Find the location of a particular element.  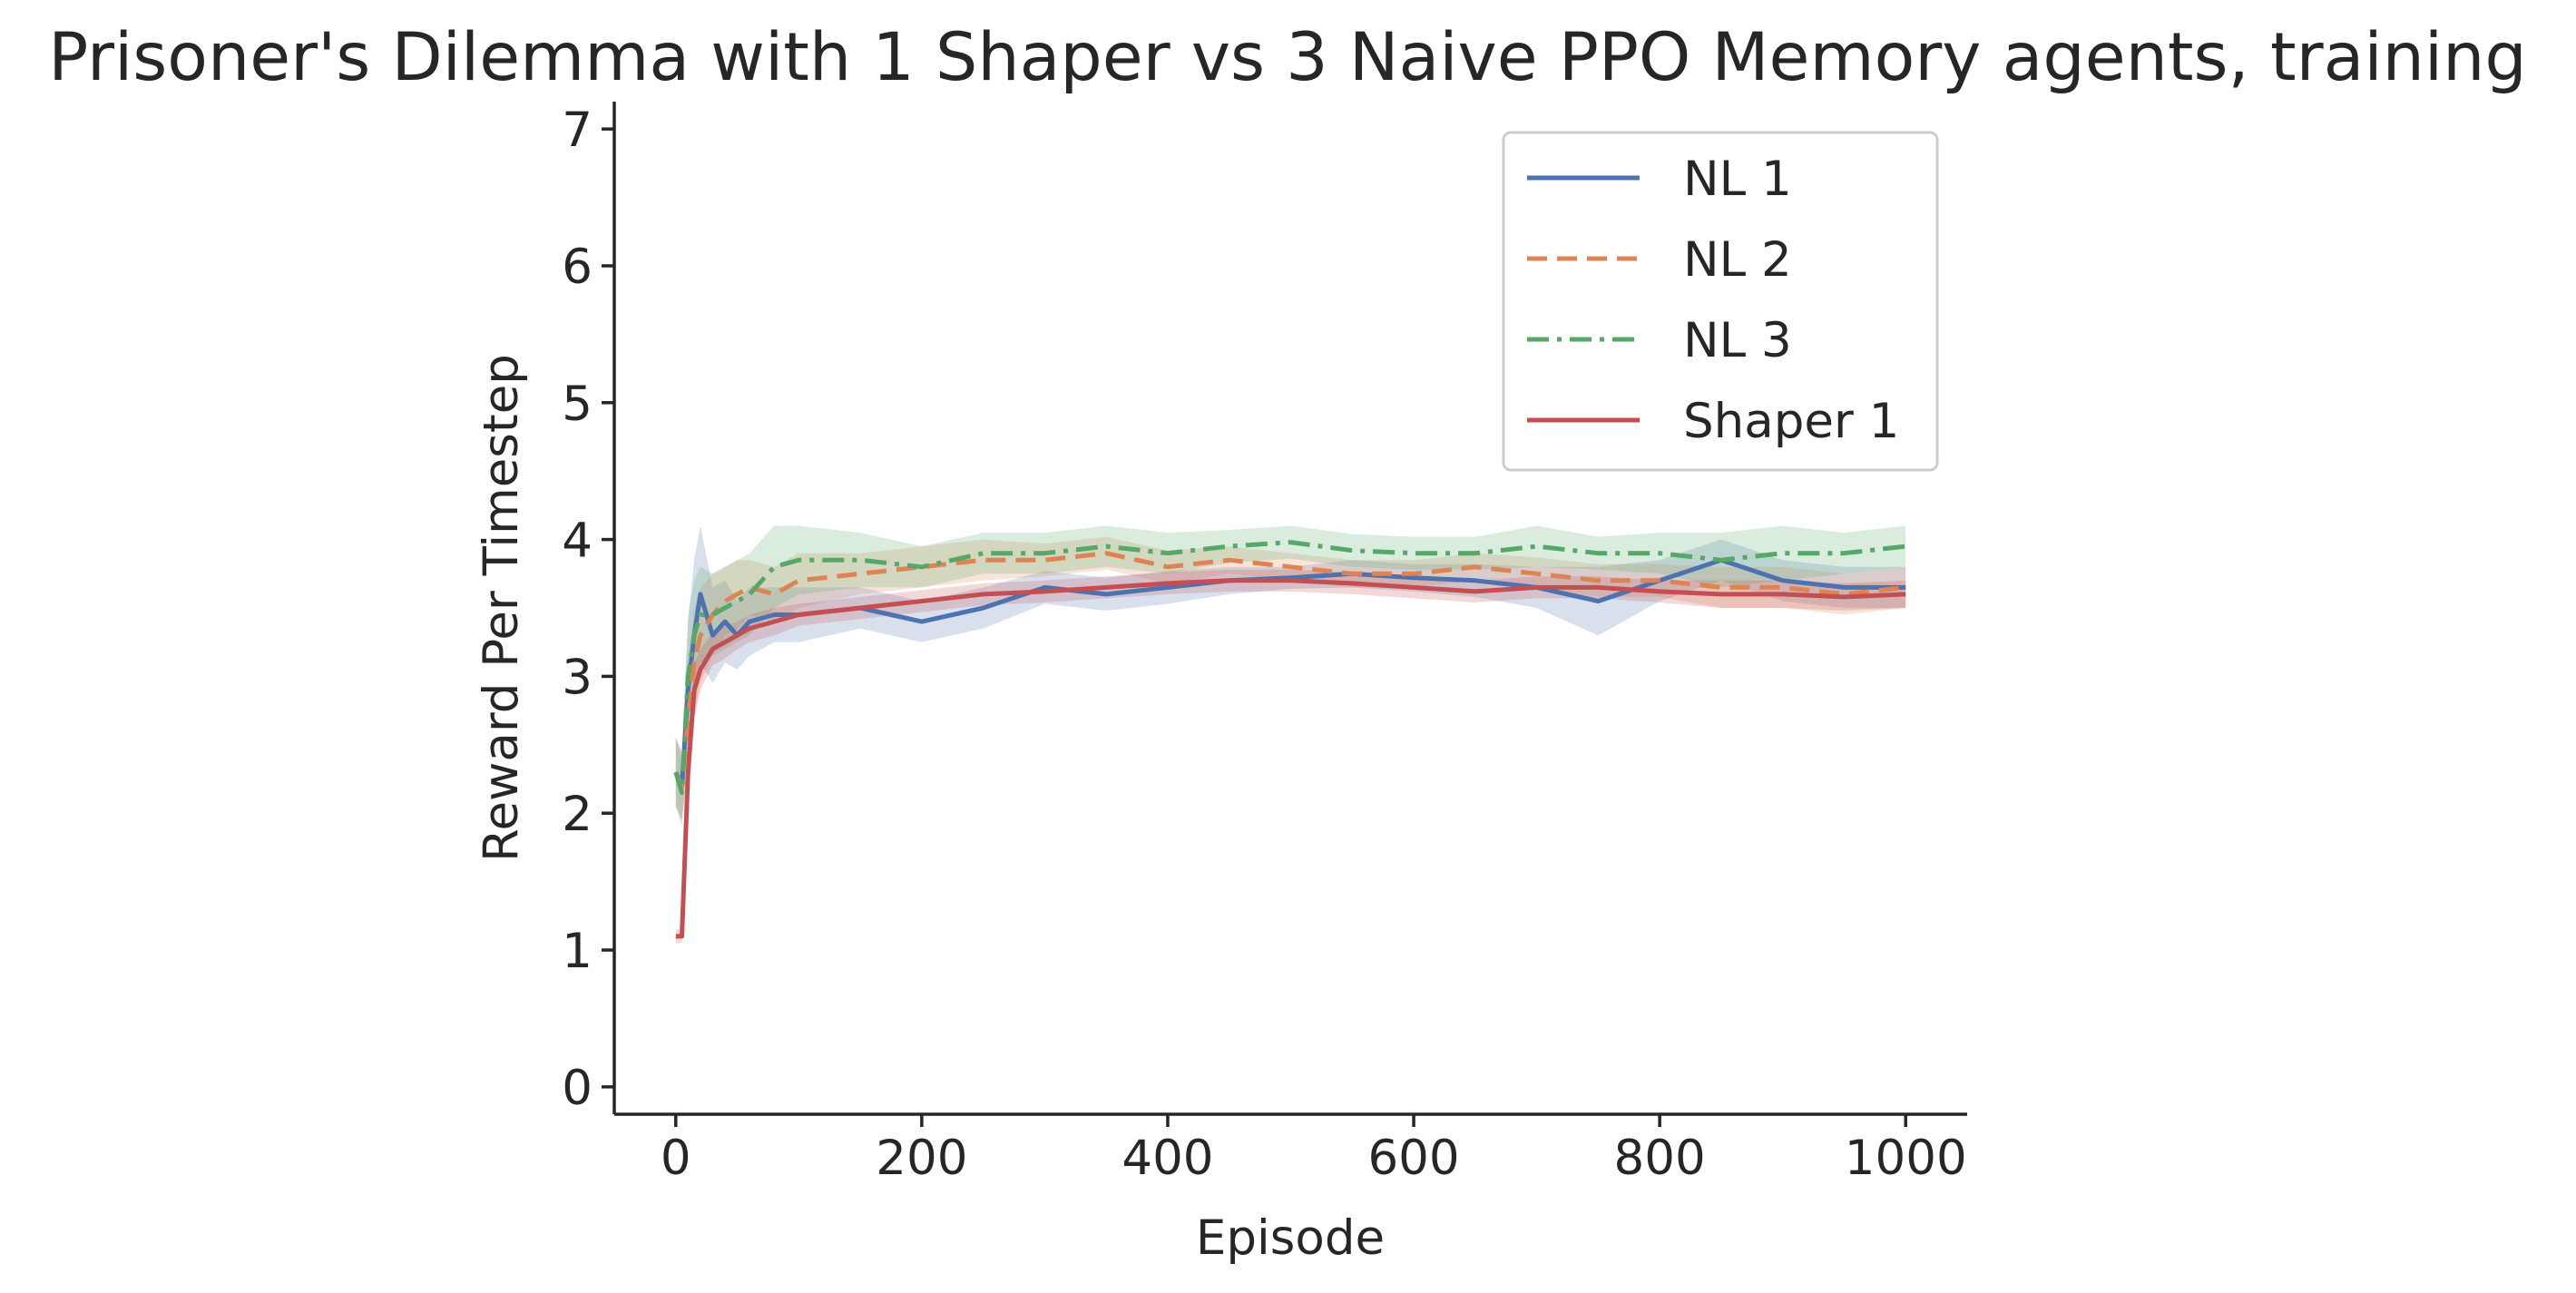

x-tick-label: 600 is located at coordinates (1413, 1158).